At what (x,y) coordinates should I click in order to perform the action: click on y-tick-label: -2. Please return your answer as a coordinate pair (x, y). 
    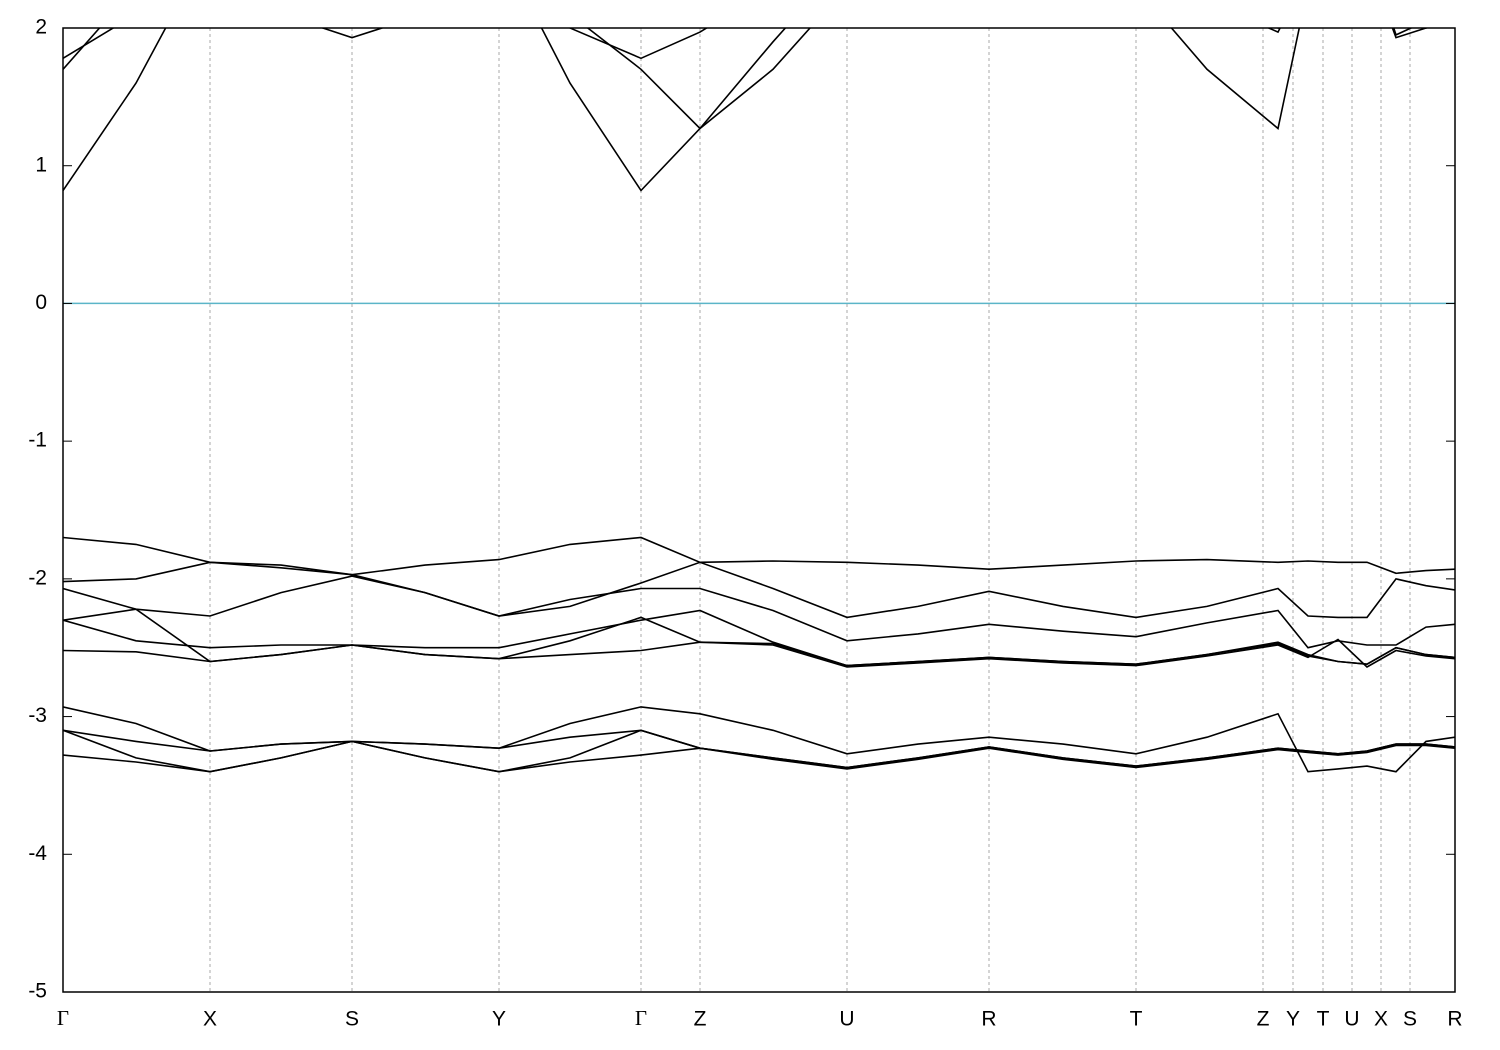
    Looking at the image, I should click on (37, 577).